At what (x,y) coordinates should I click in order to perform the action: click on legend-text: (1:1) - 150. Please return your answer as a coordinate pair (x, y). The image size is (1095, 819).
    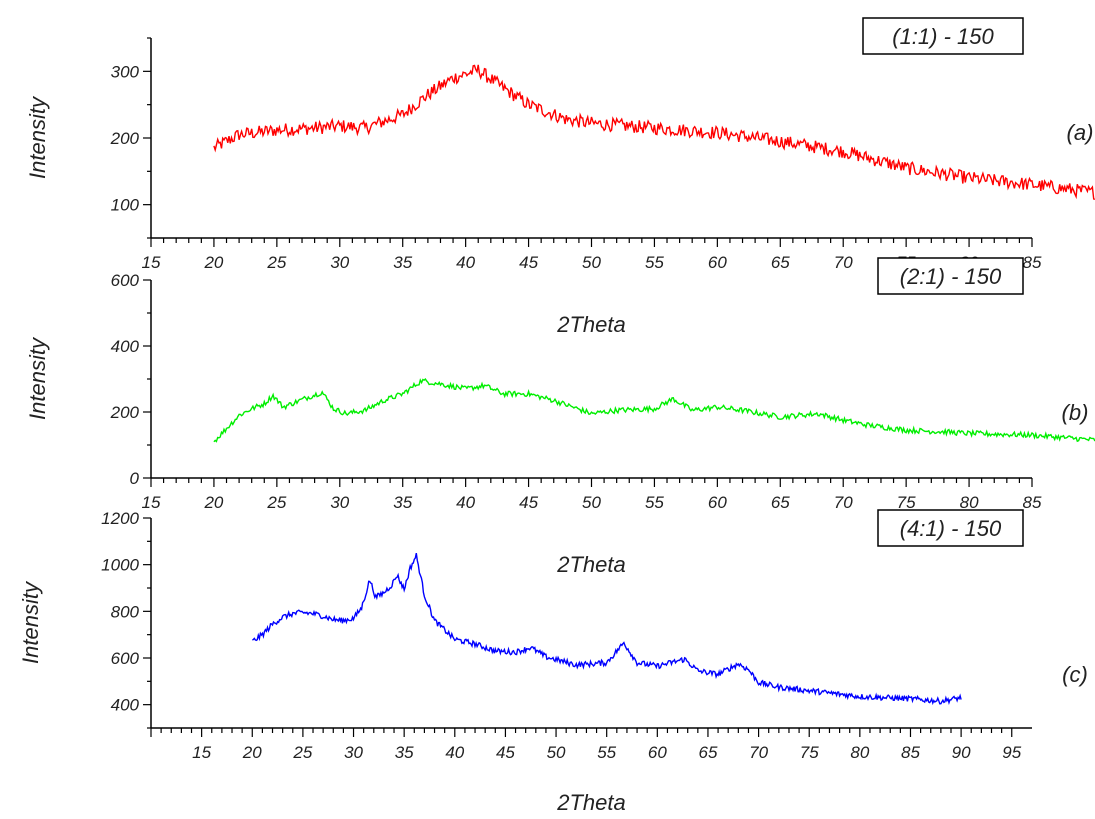
    Looking at the image, I should click on (943, 36).